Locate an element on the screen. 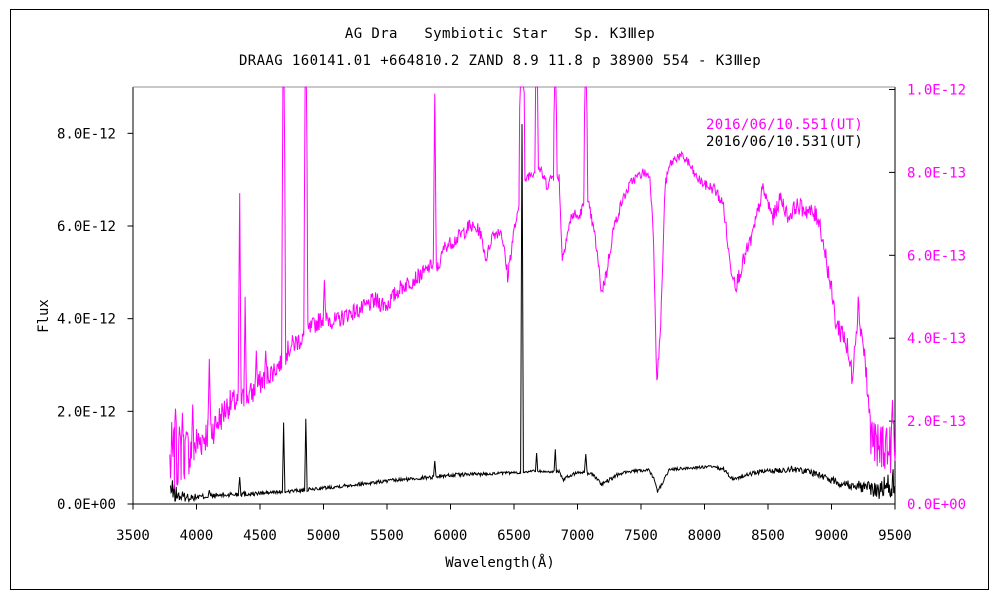 The height and width of the screenshot is (600, 1000). left-tick-label: 0.0E+00 is located at coordinates (86, 505).